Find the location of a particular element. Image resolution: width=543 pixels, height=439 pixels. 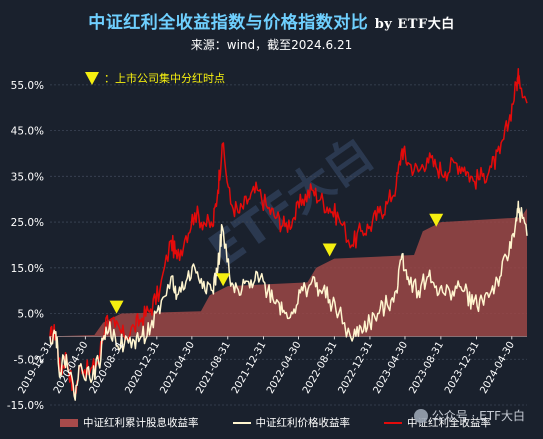

marker-note-text: ：上市公司集中分红时点 is located at coordinates (164, 78).